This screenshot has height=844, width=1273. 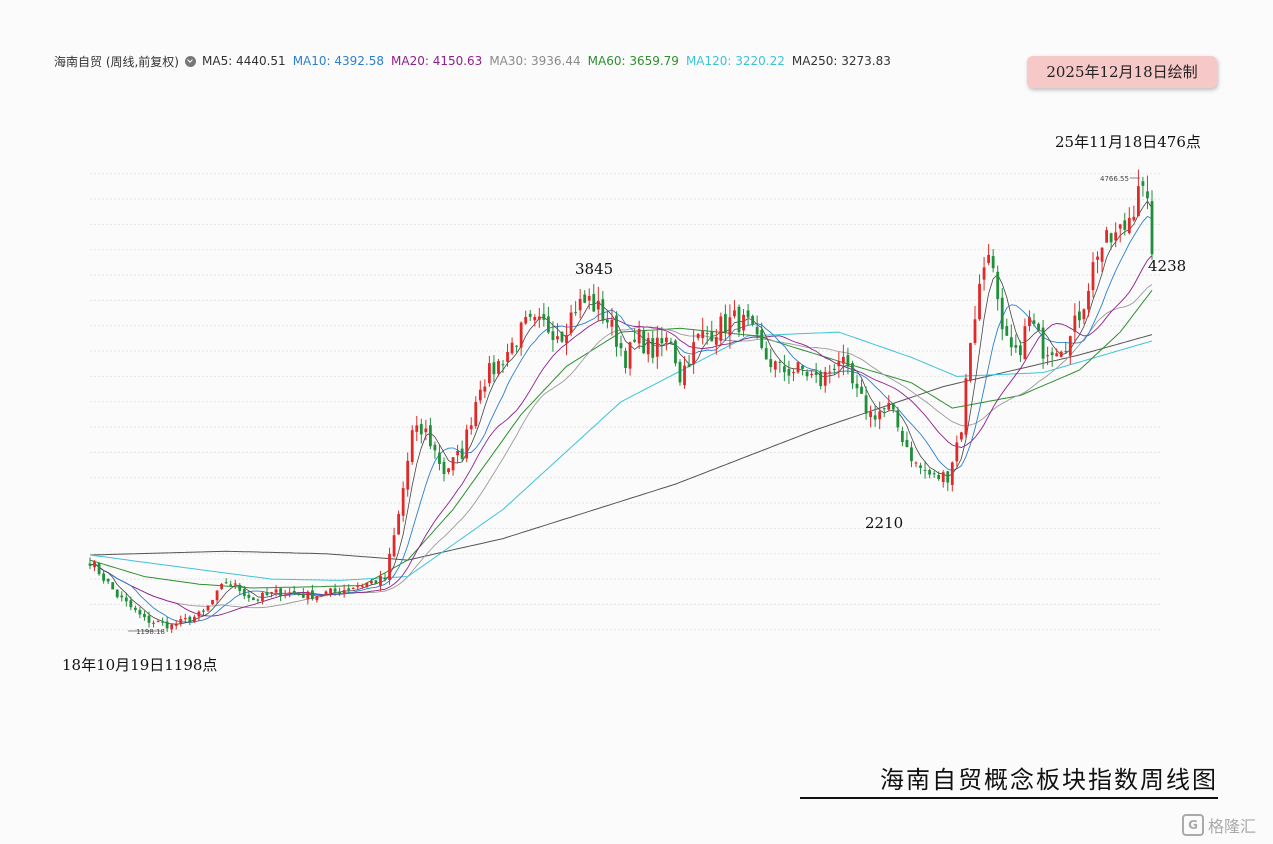 What do you see at coordinates (735, 61) in the screenshot?
I see `legend-ma120: MA120: 3220.22` at bounding box center [735, 61].